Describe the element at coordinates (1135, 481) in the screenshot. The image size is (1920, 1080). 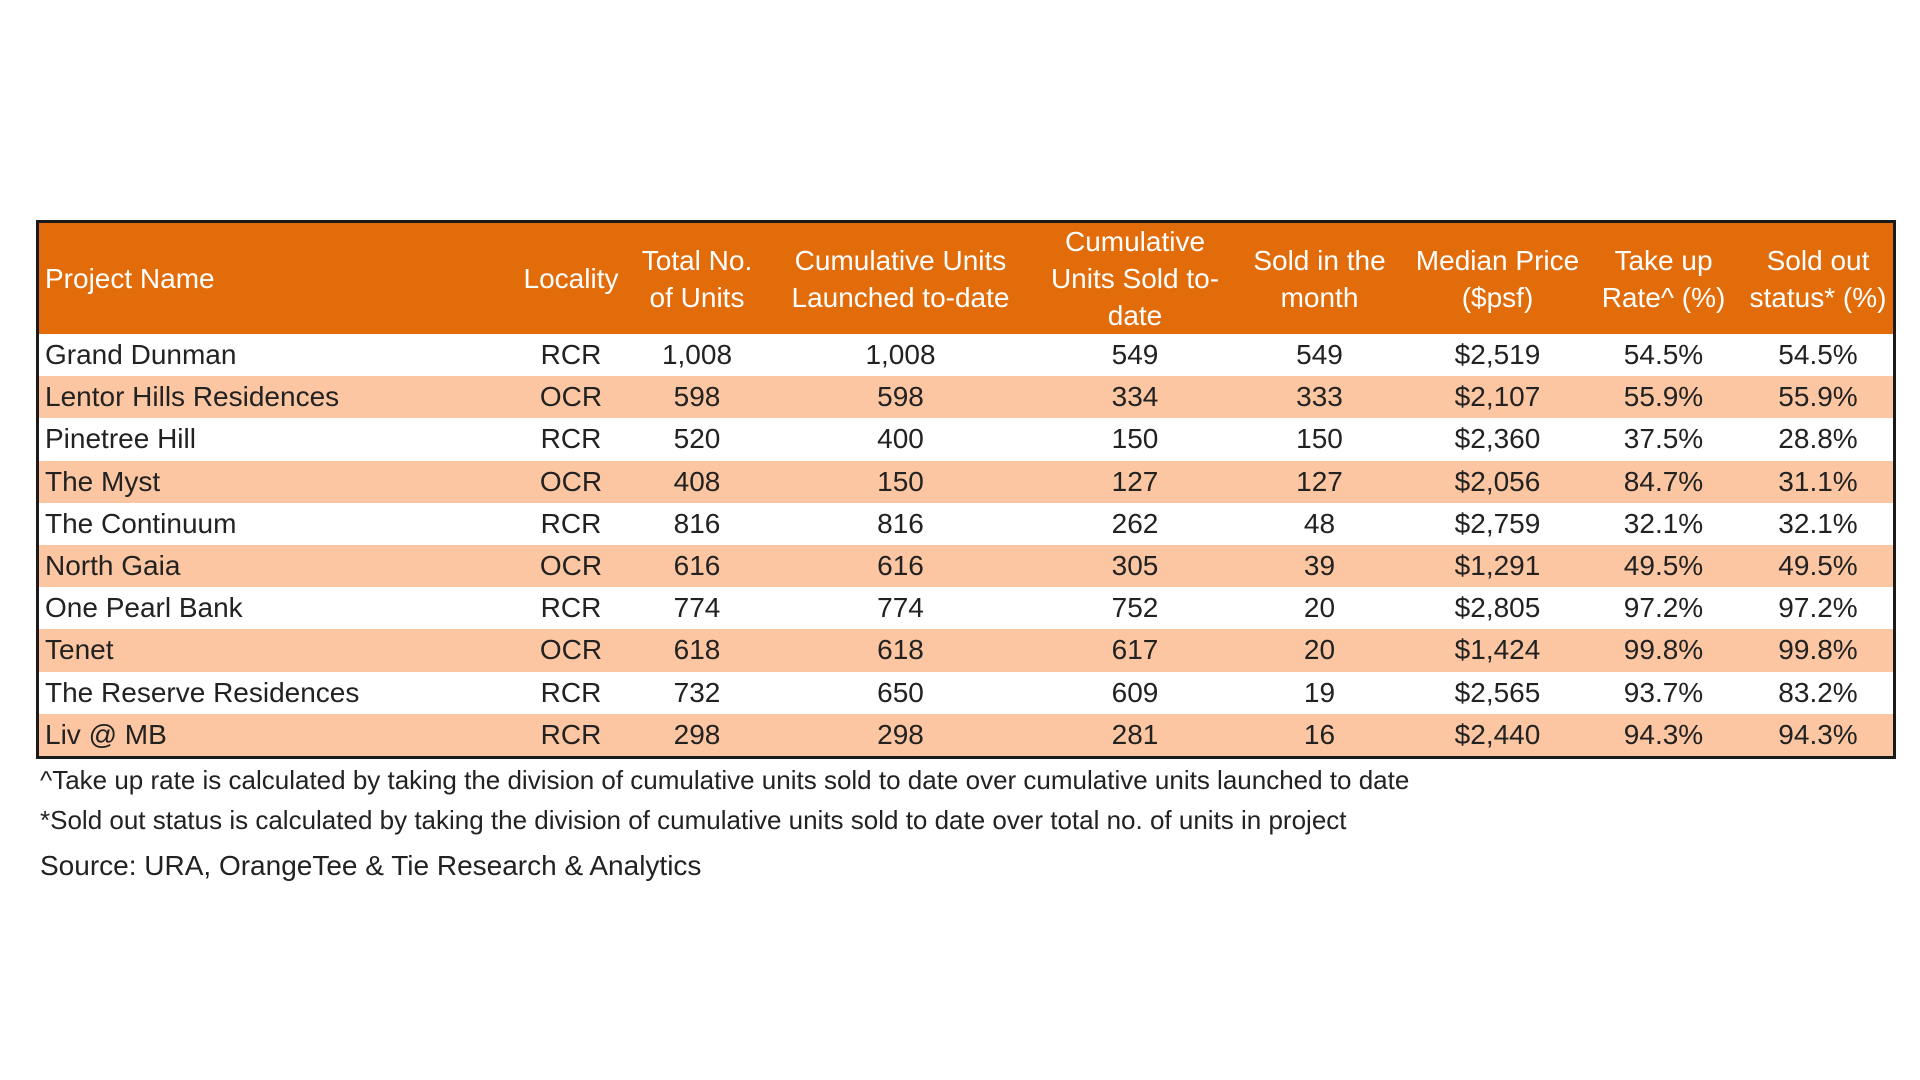
I see `cell-units-sold: 127` at that location.